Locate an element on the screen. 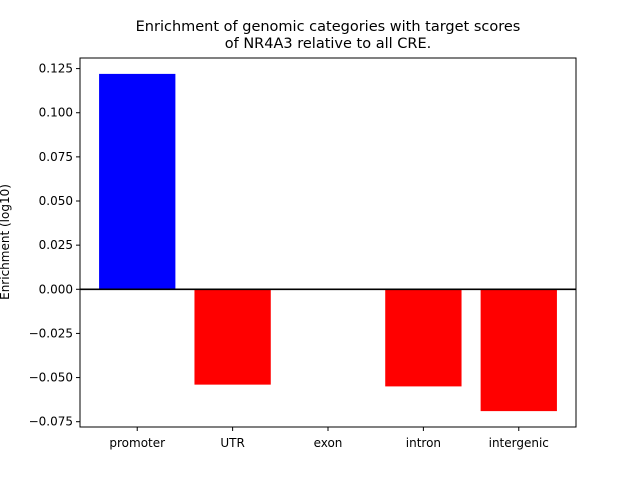 The height and width of the screenshot is (480, 640). bar-promoter is located at coordinates (137, 181).